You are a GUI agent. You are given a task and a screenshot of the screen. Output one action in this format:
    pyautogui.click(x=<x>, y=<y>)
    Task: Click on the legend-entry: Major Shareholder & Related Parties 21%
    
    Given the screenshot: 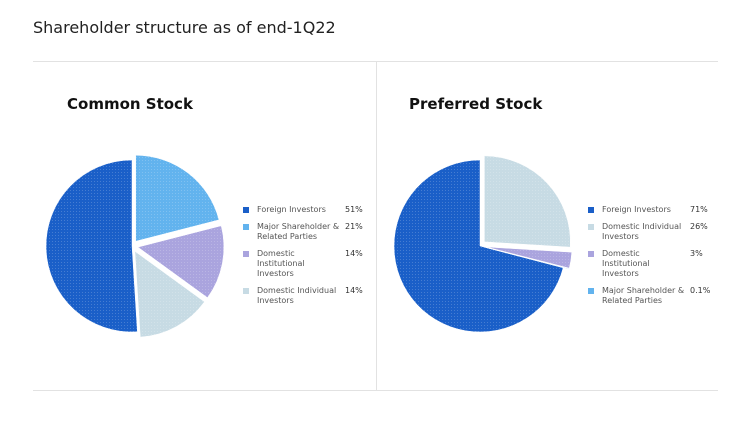 What is the action you would take?
    pyautogui.click(x=310, y=232)
    